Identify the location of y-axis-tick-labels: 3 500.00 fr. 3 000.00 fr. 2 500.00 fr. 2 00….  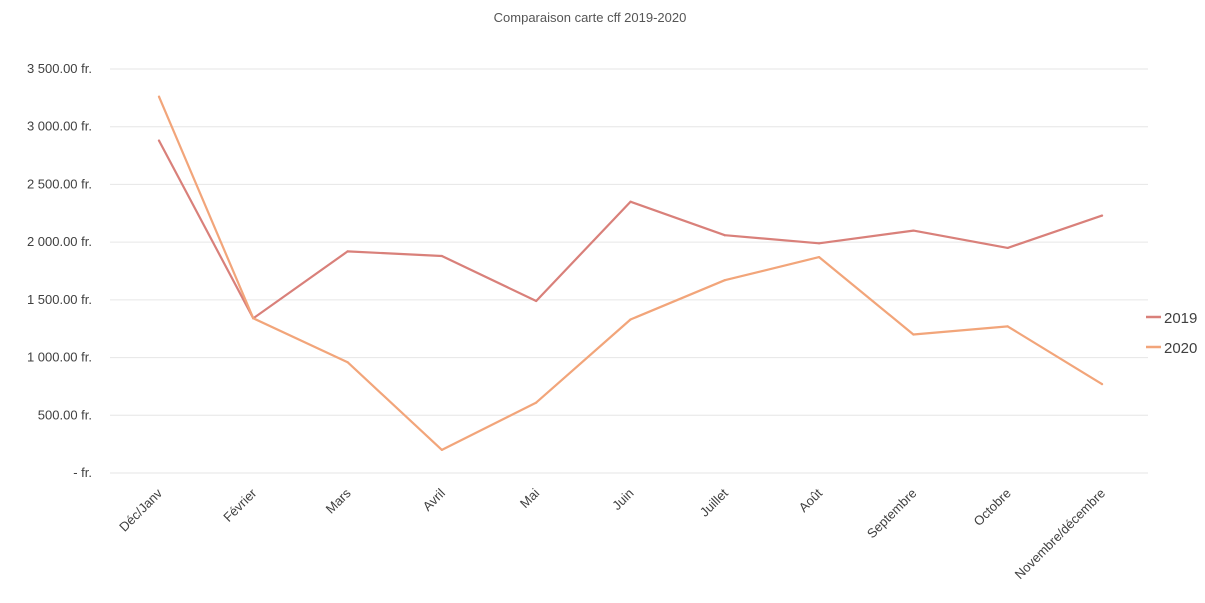
(59, 270).